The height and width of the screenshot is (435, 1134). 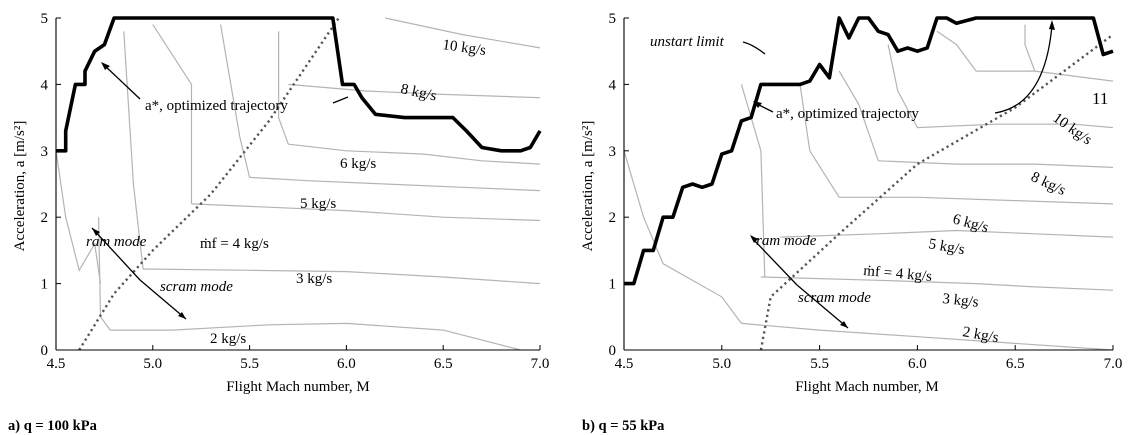 What do you see at coordinates (116, 242) in the screenshot?
I see `panel-a-ram-mode-label: ram mode` at bounding box center [116, 242].